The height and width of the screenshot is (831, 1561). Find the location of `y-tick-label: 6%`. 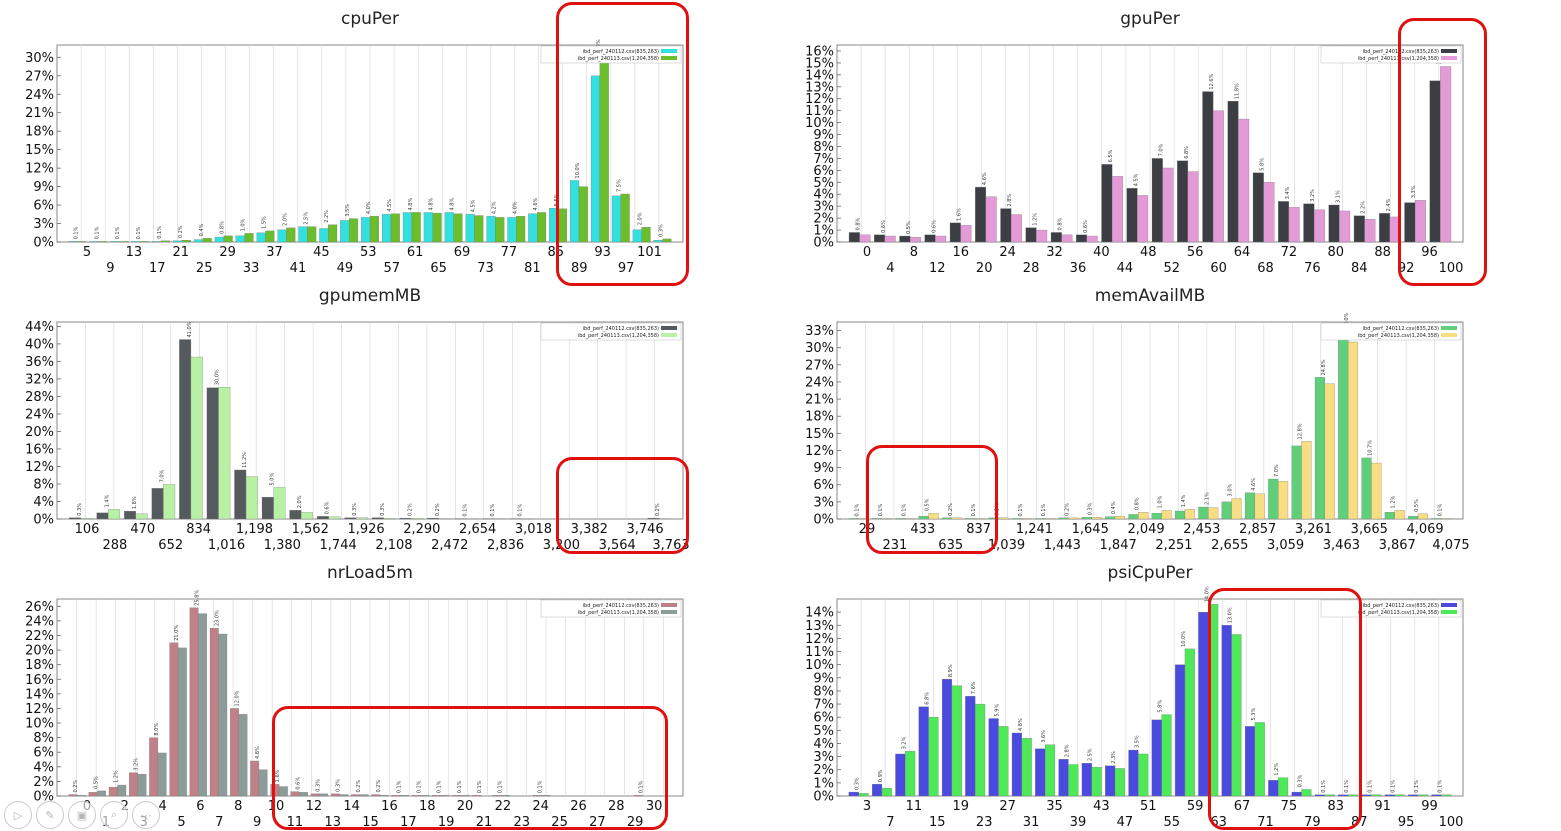

y-tick-label: 6% is located at coordinates (43, 206).